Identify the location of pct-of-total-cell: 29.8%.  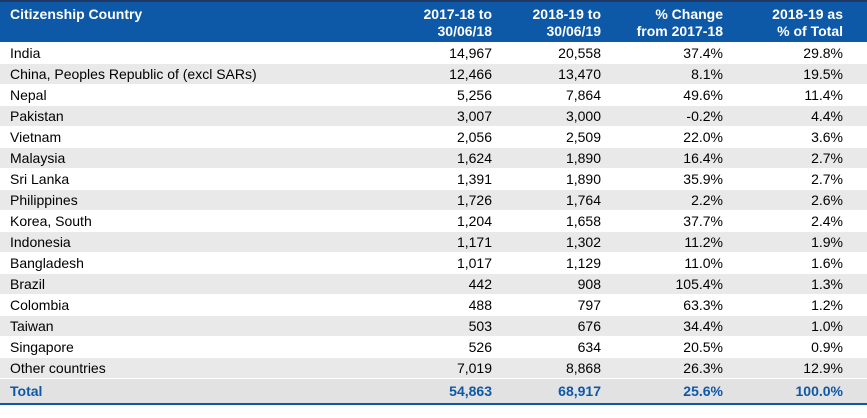
(800, 53).